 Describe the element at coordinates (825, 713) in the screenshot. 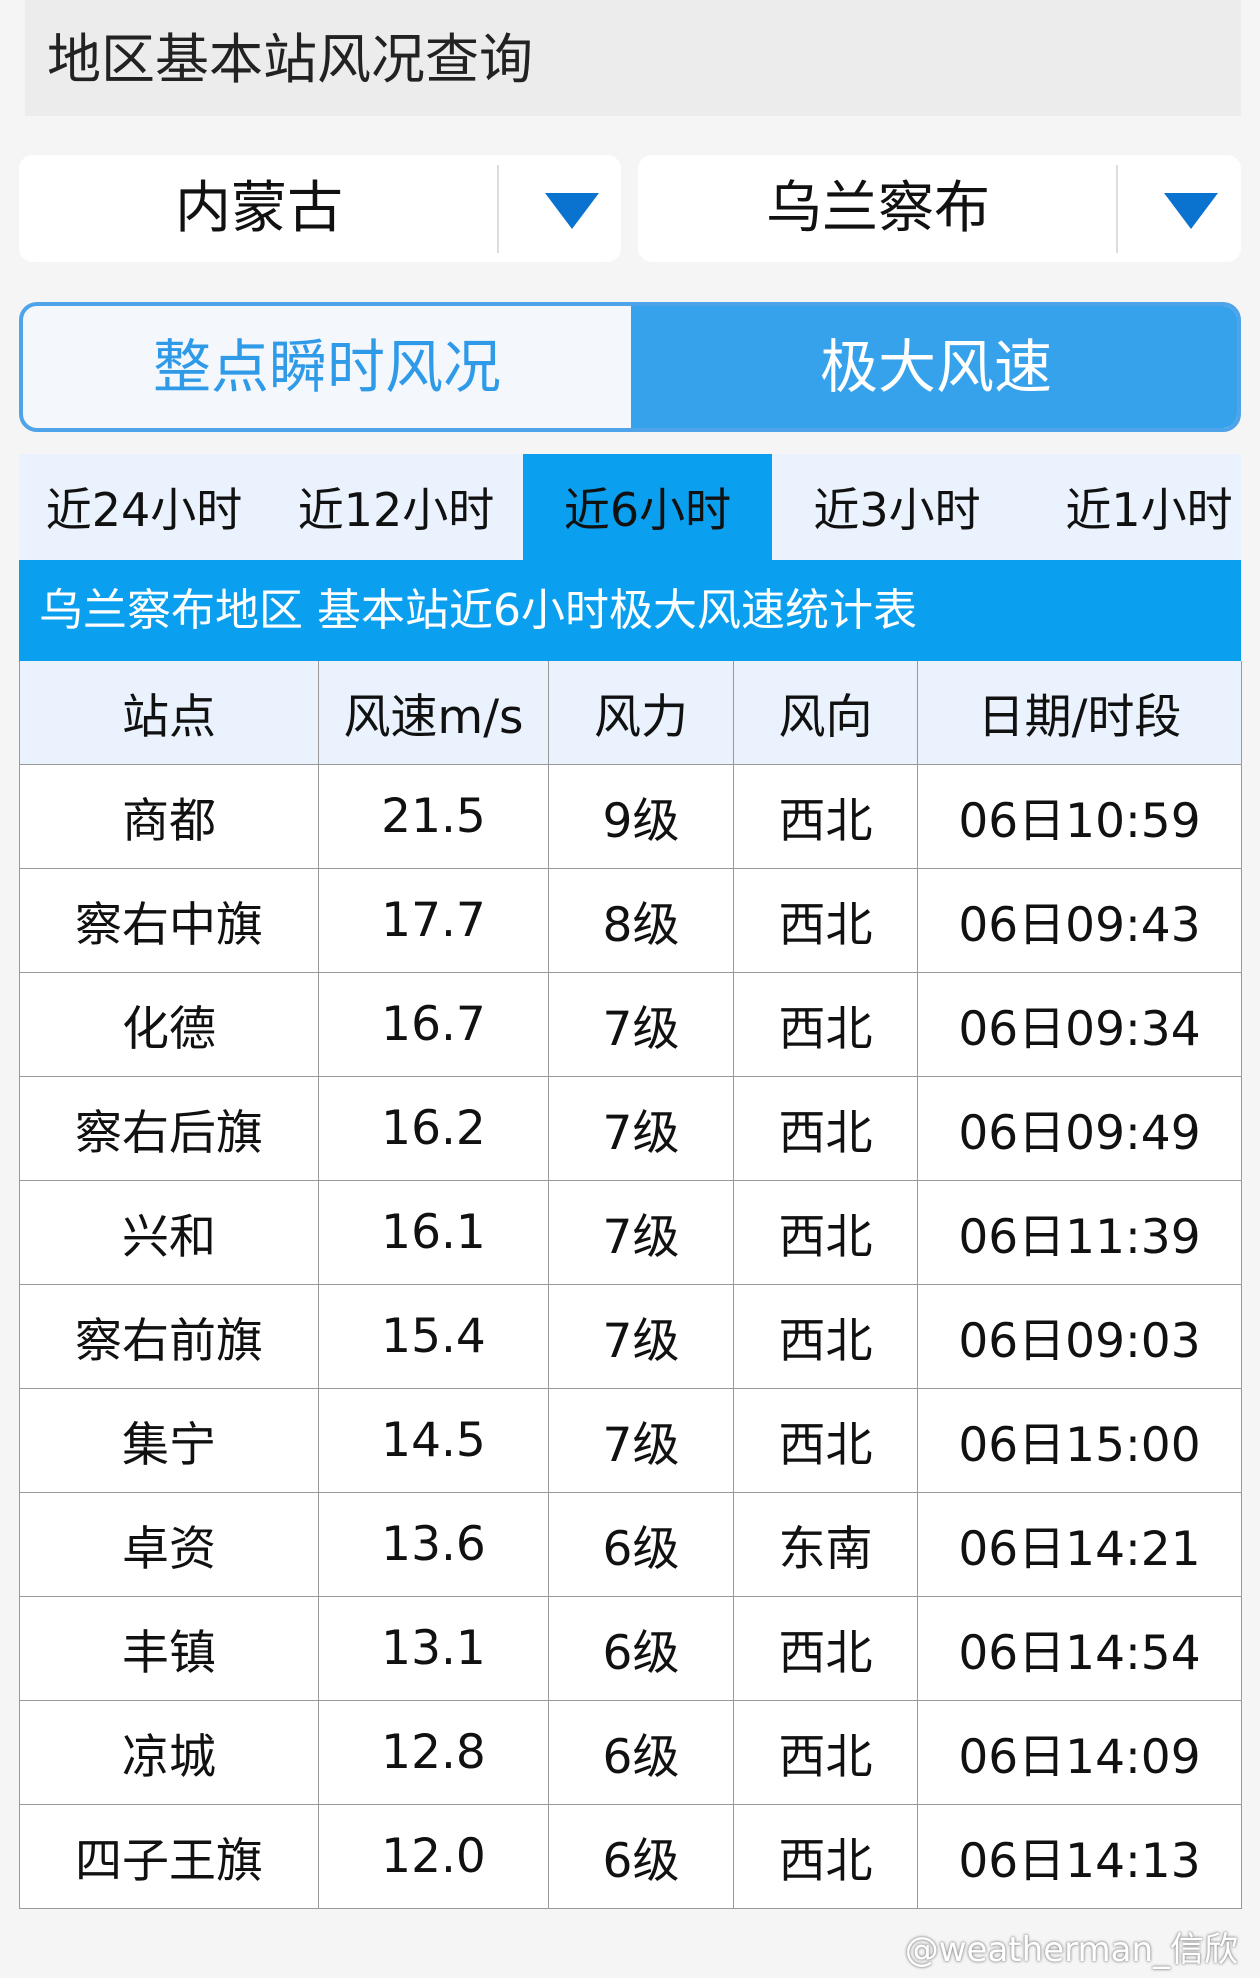

I see `col-direction: 风向` at that location.